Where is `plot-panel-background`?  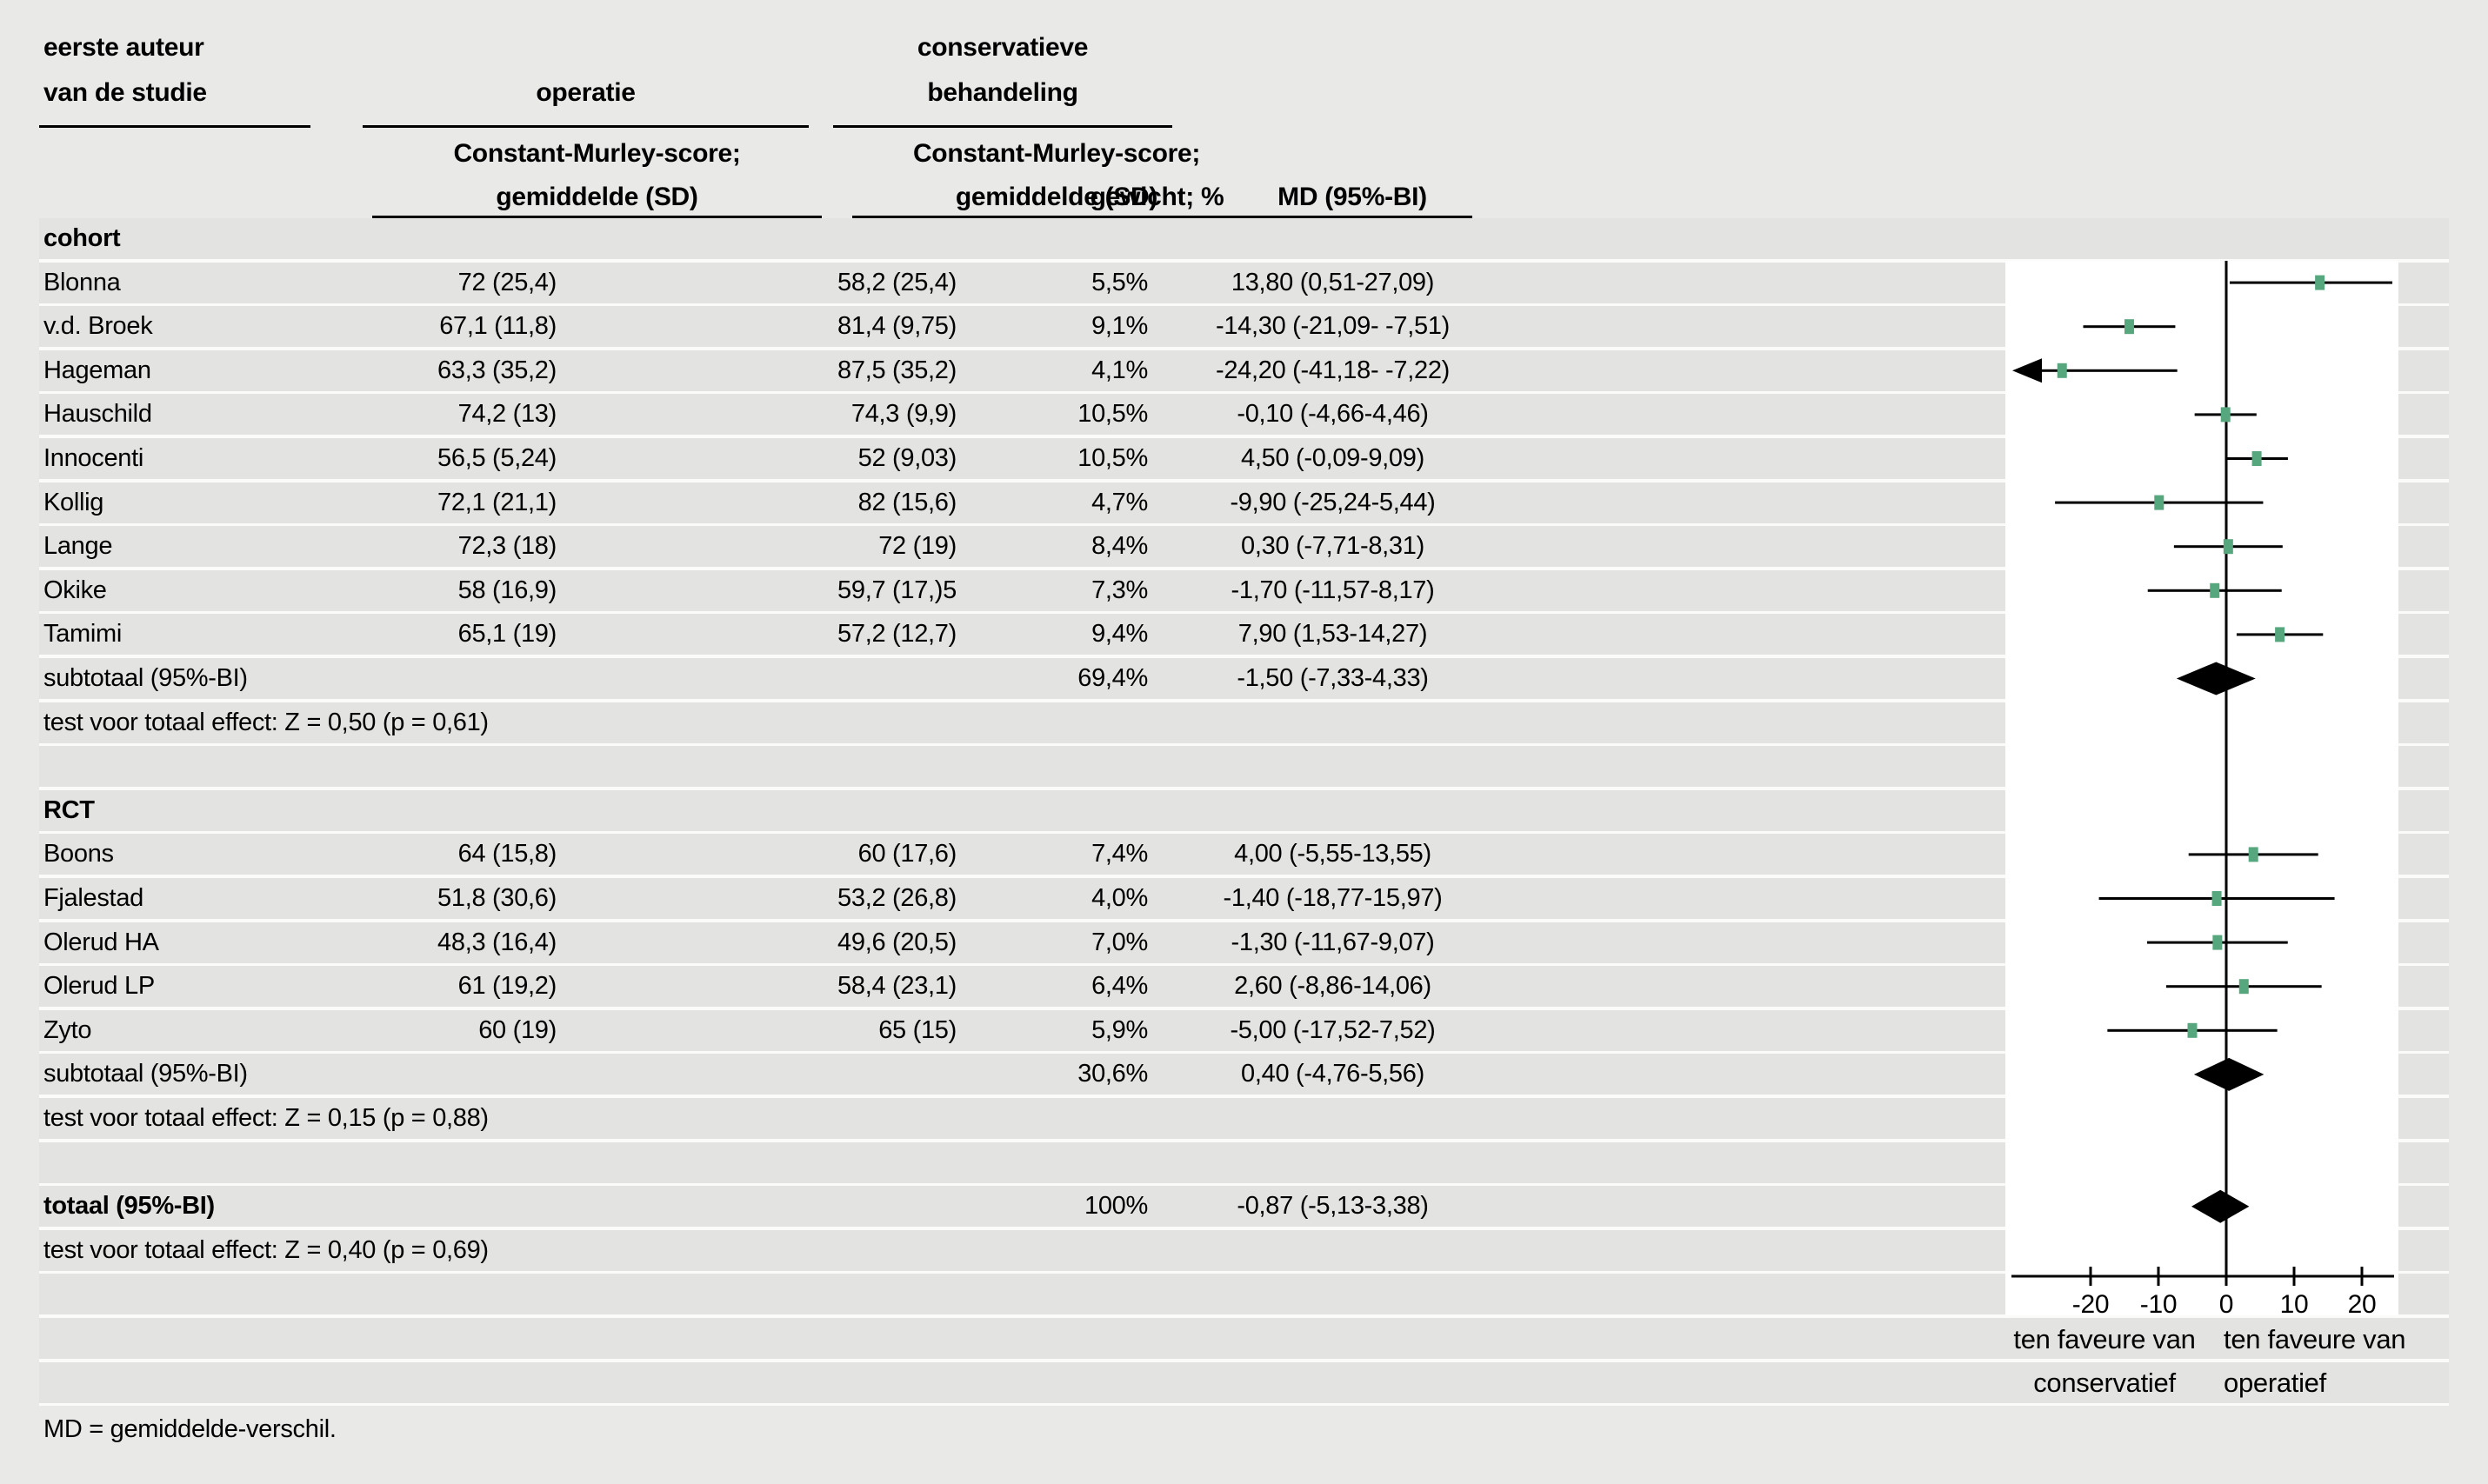 plot-panel-background is located at coordinates (2201, 788).